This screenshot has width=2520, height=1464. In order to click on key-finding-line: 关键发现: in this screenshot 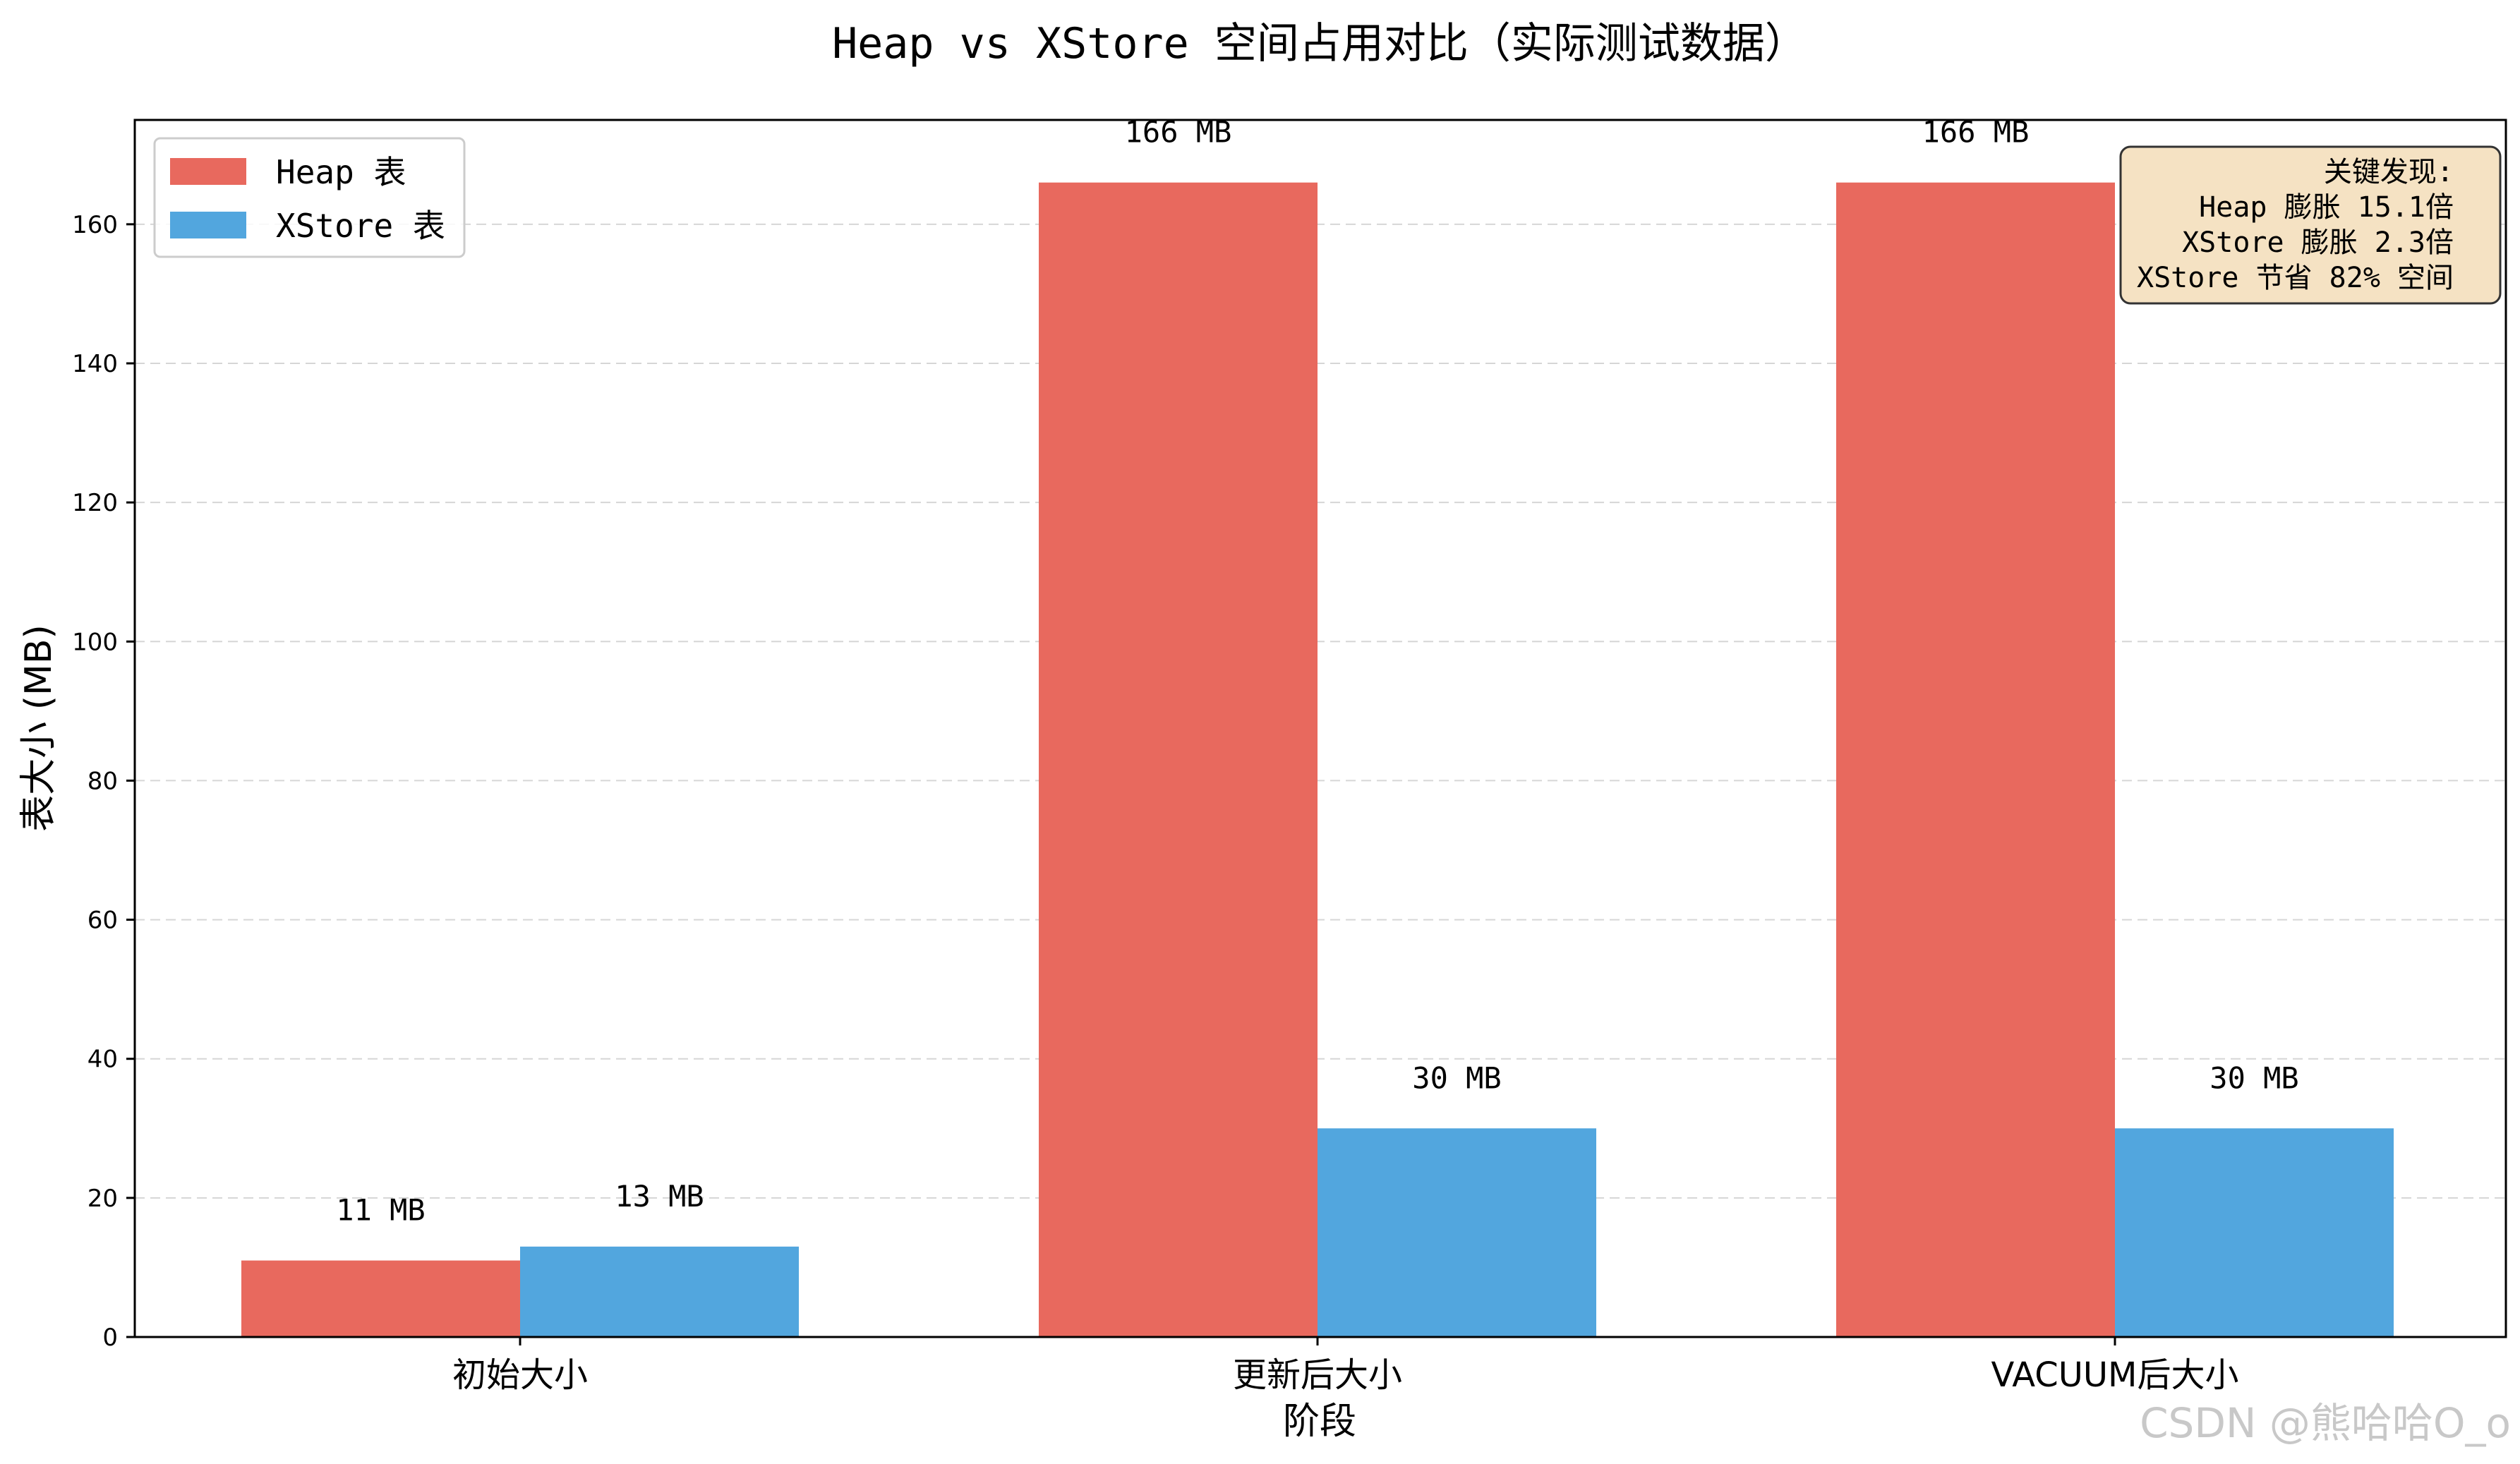, I will do `click(2389, 172)`.